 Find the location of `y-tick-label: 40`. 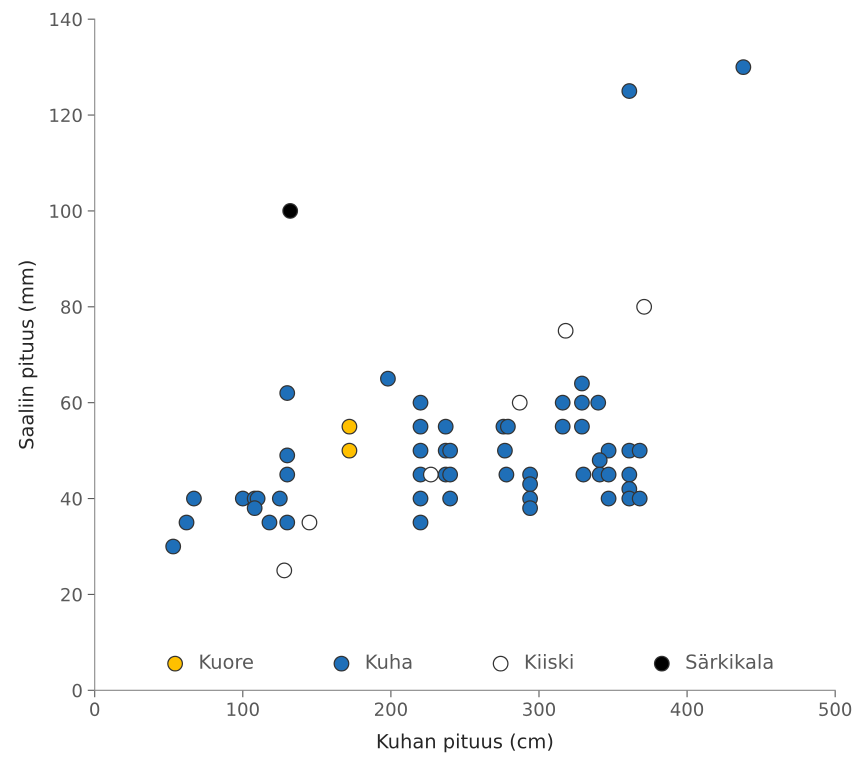

y-tick-label: 40 is located at coordinates (71, 499).